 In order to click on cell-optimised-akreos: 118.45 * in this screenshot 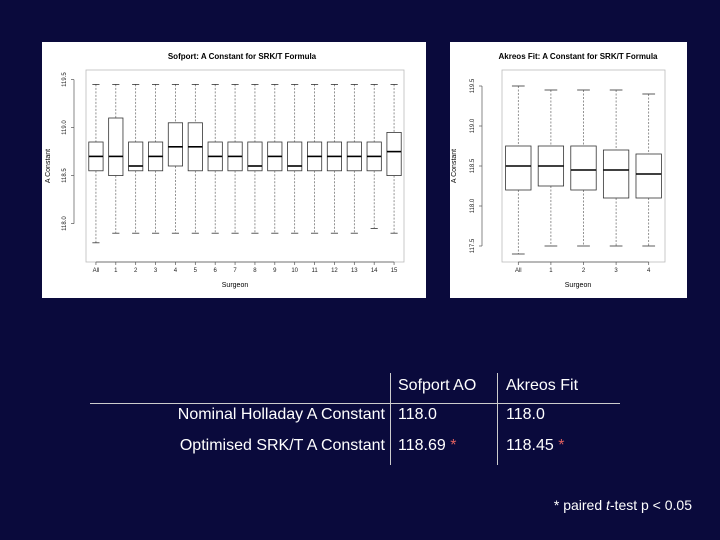, I will do `click(535, 446)`.